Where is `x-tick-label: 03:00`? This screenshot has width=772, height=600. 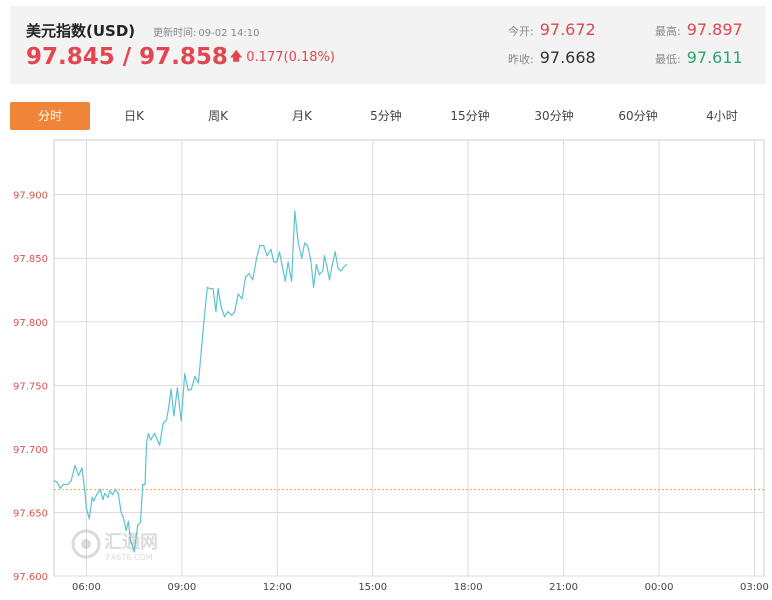 x-tick-label: 03:00 is located at coordinates (754, 587).